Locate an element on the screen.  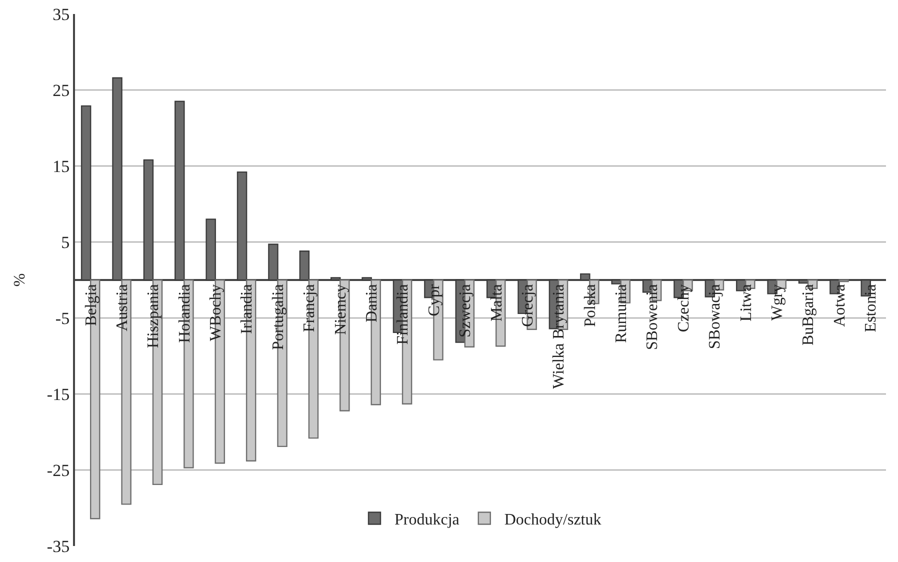
y-tick-label: 5 is located at coordinates (65, 242).